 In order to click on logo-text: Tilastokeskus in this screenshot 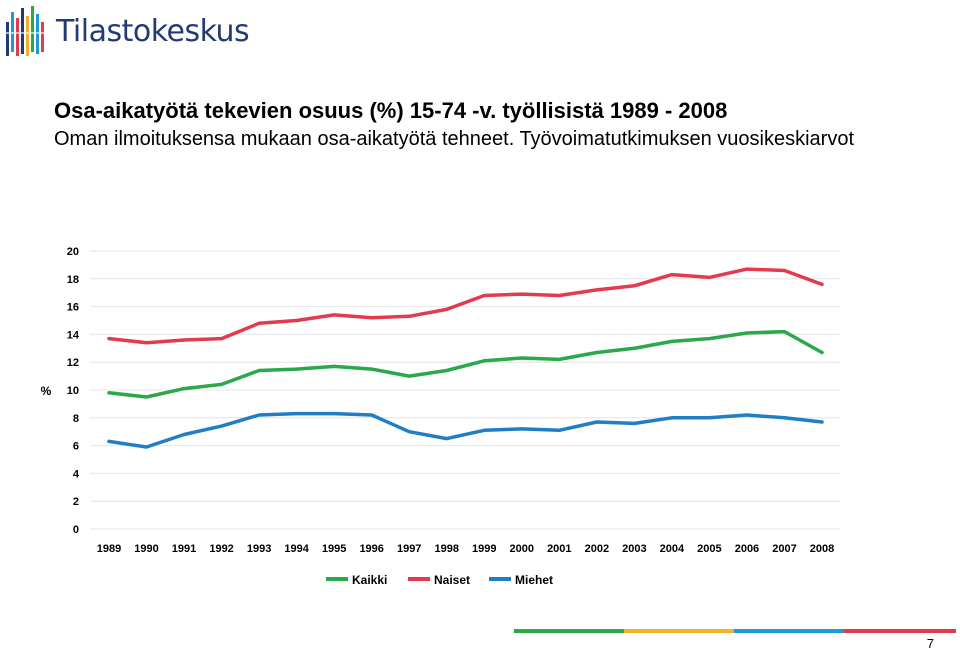, I will do `click(153, 31)`.